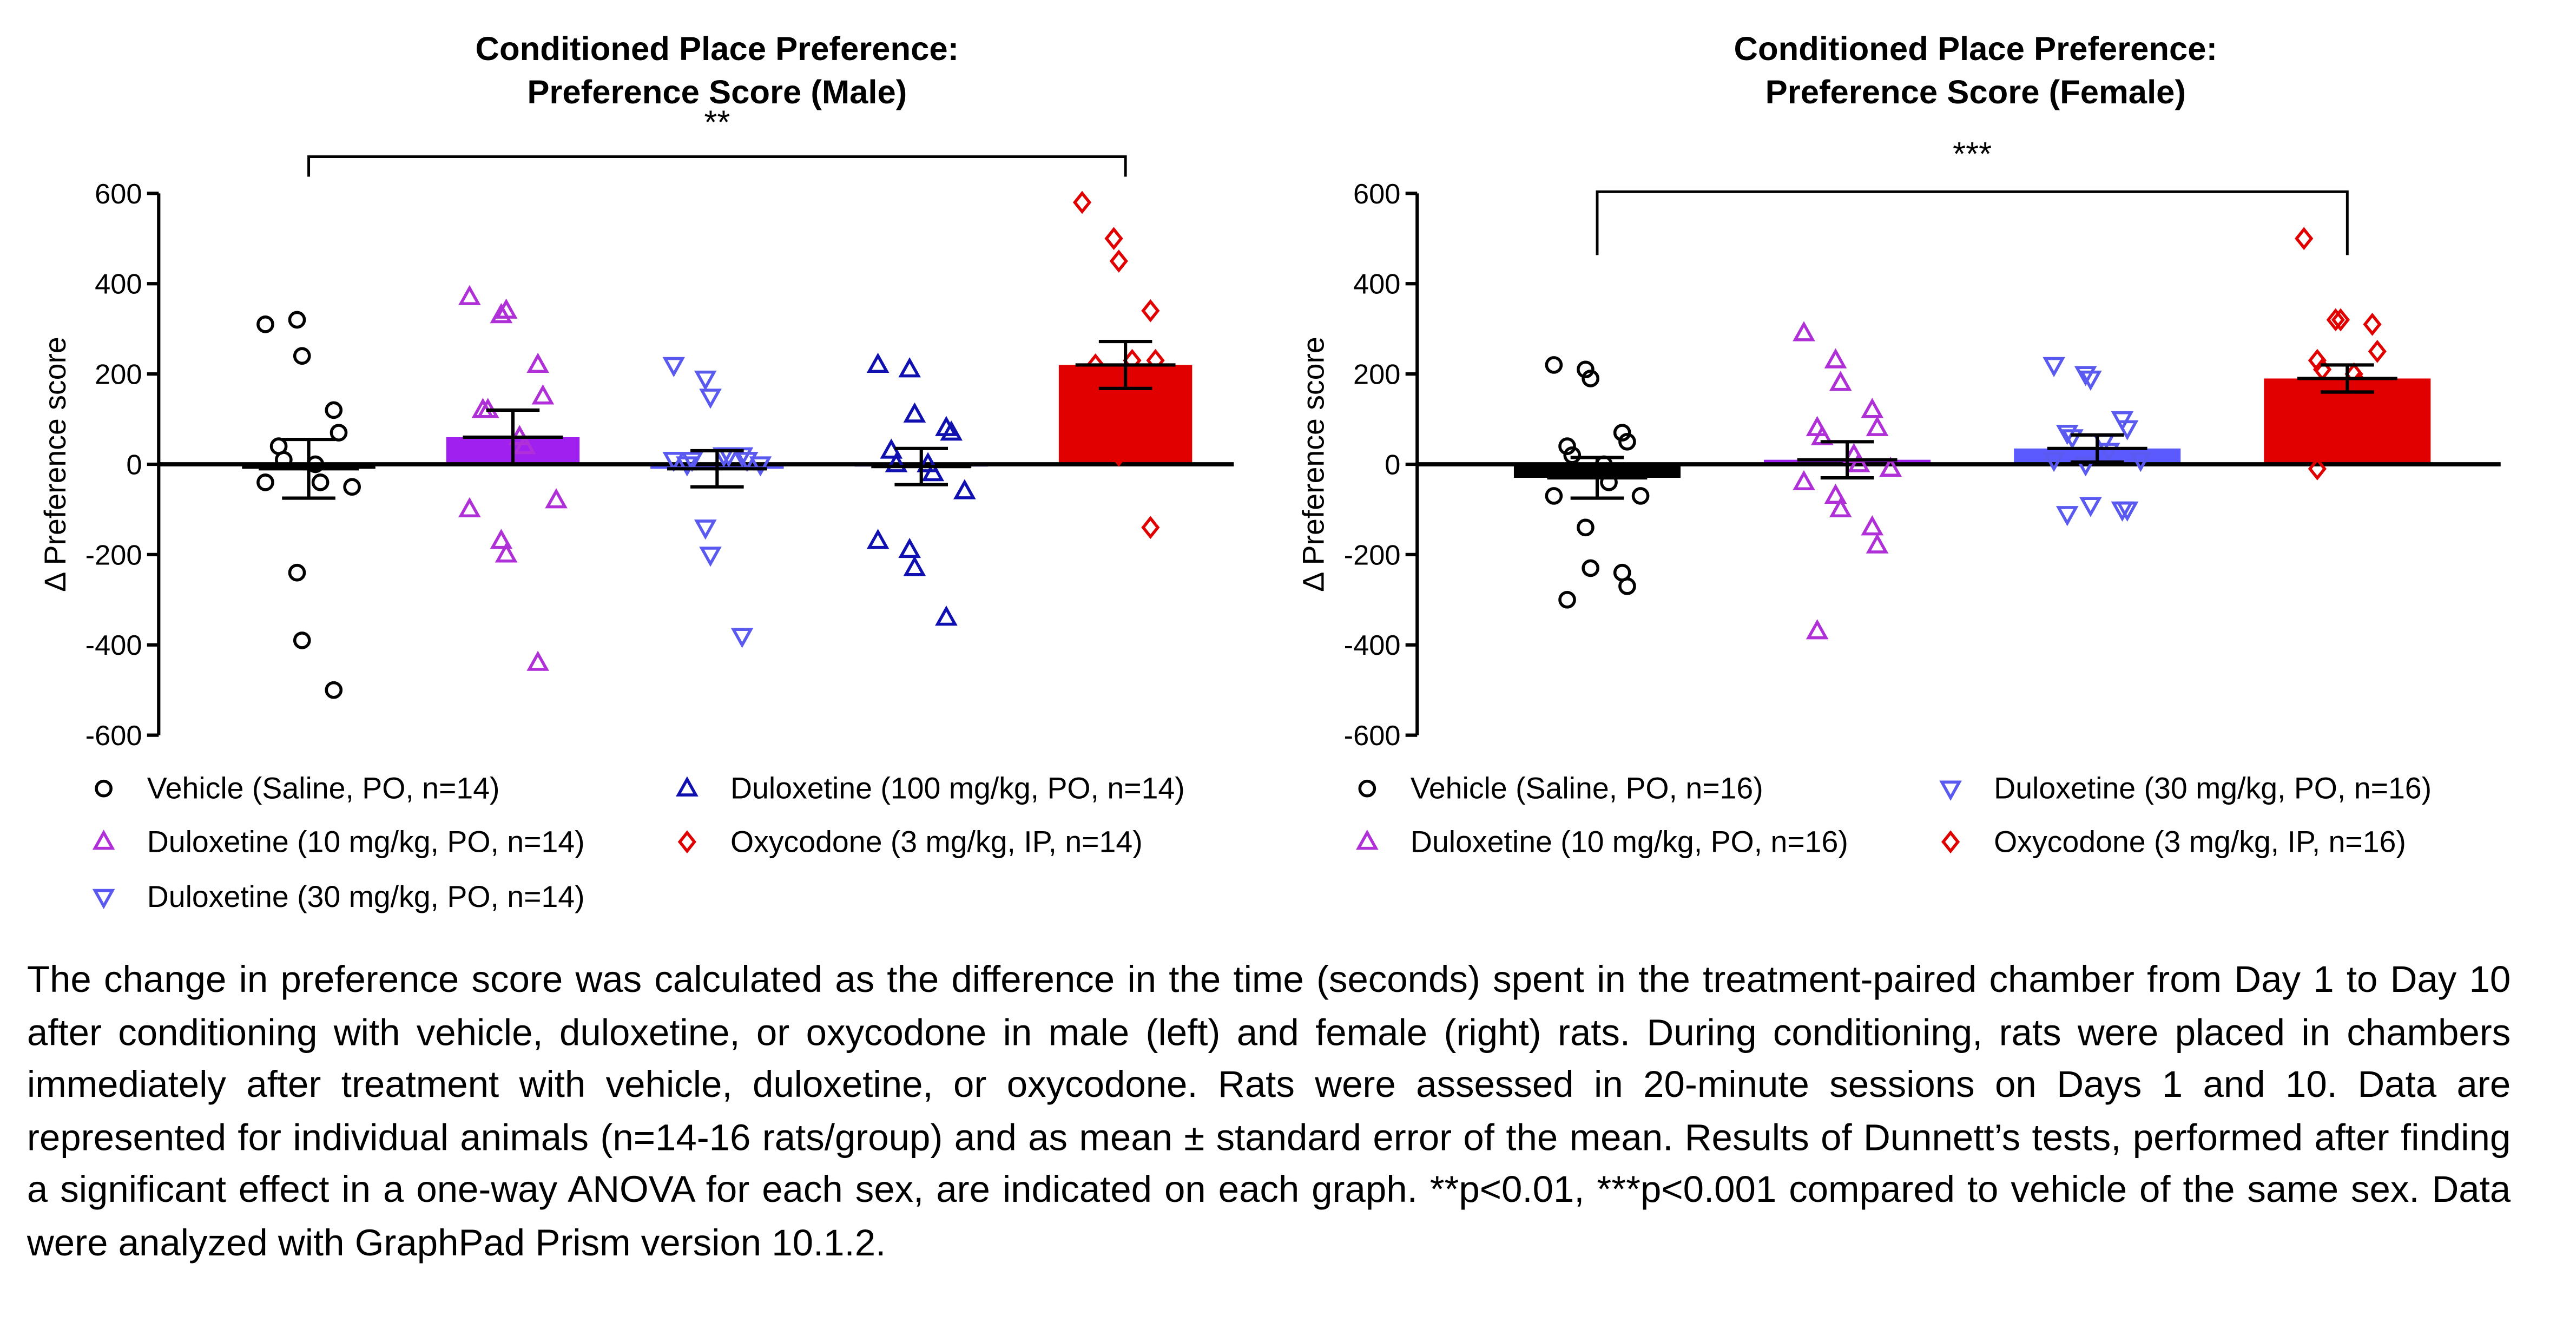 This screenshot has height=1342, width=2576. What do you see at coordinates (366, 841) in the screenshot?
I see `legend-label: Duloxetine (10 mg/kg, PO, n=14)` at bounding box center [366, 841].